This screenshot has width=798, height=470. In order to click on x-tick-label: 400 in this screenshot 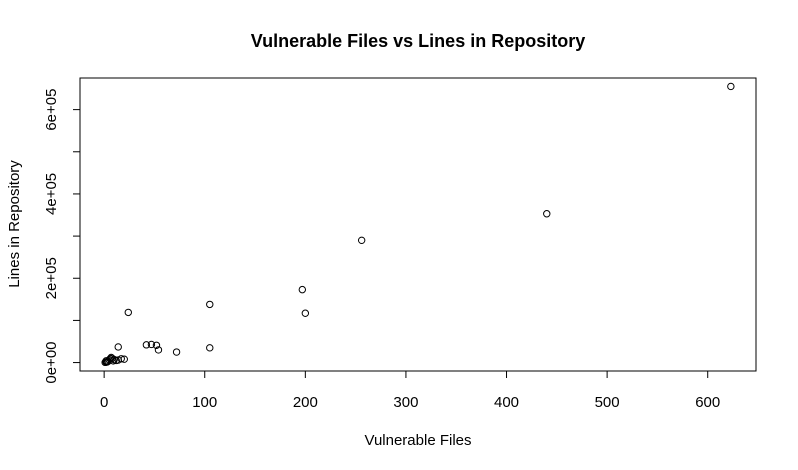, I will do `click(506, 402)`.